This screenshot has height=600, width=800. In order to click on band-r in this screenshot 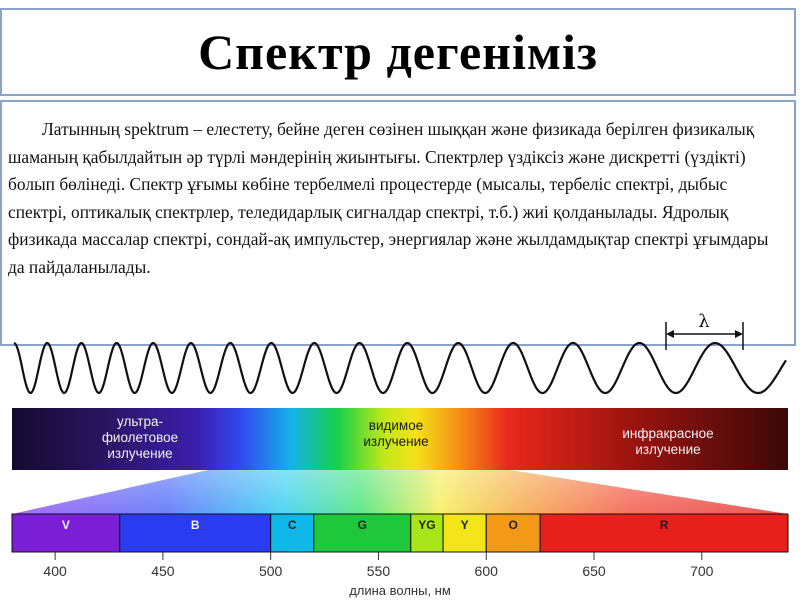, I will do `click(664, 533)`.